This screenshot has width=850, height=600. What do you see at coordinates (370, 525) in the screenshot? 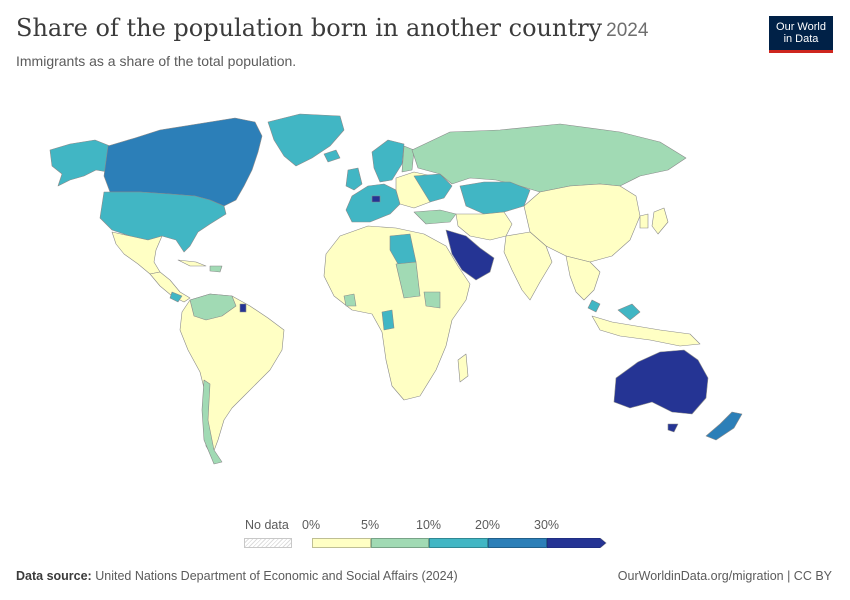
I see `legend-tick-1: 5%` at bounding box center [370, 525].